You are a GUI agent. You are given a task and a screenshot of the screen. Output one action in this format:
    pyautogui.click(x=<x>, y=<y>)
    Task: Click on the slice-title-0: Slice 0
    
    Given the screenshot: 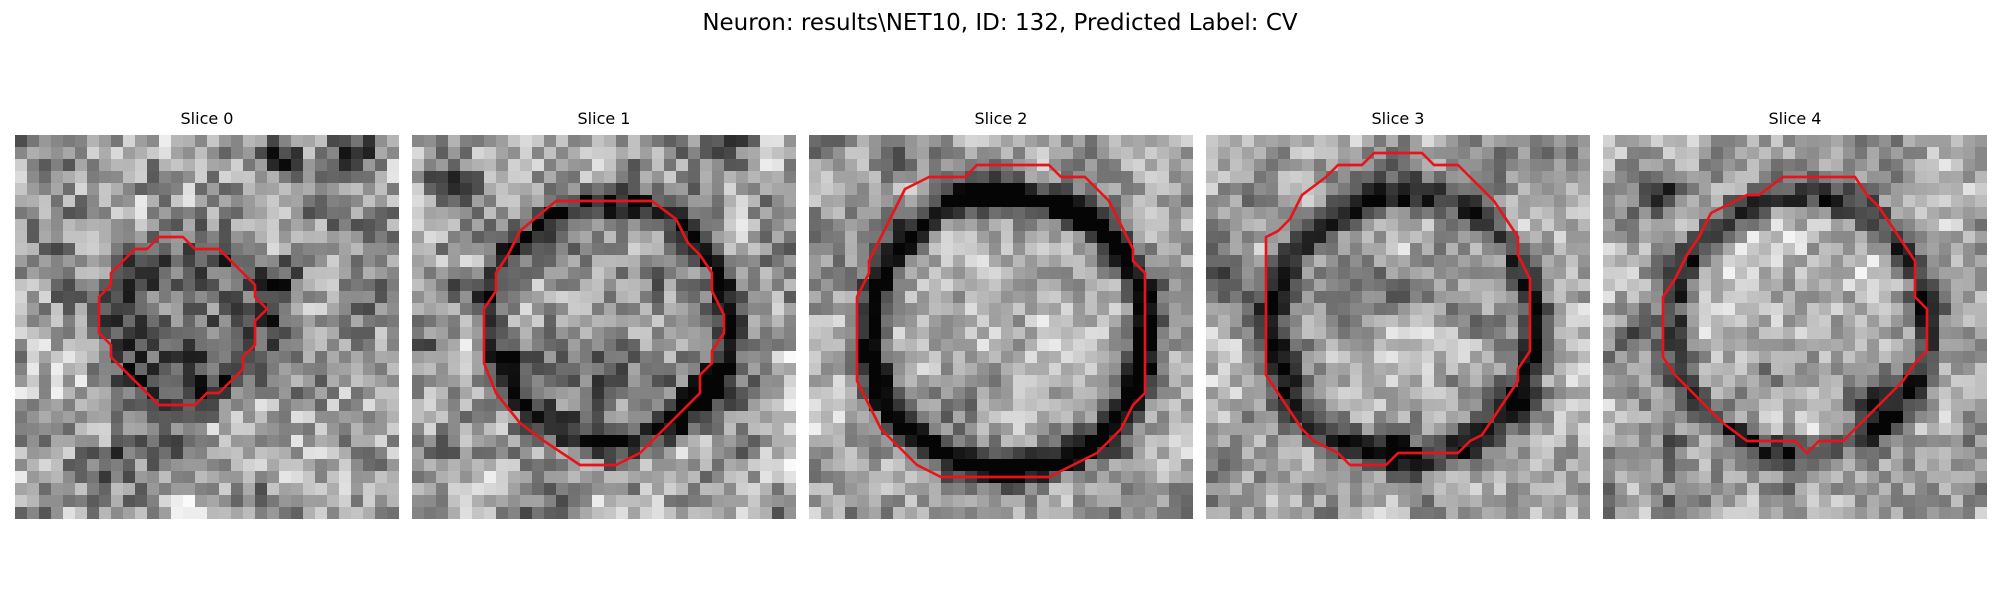 What is the action you would take?
    pyautogui.click(x=207, y=118)
    